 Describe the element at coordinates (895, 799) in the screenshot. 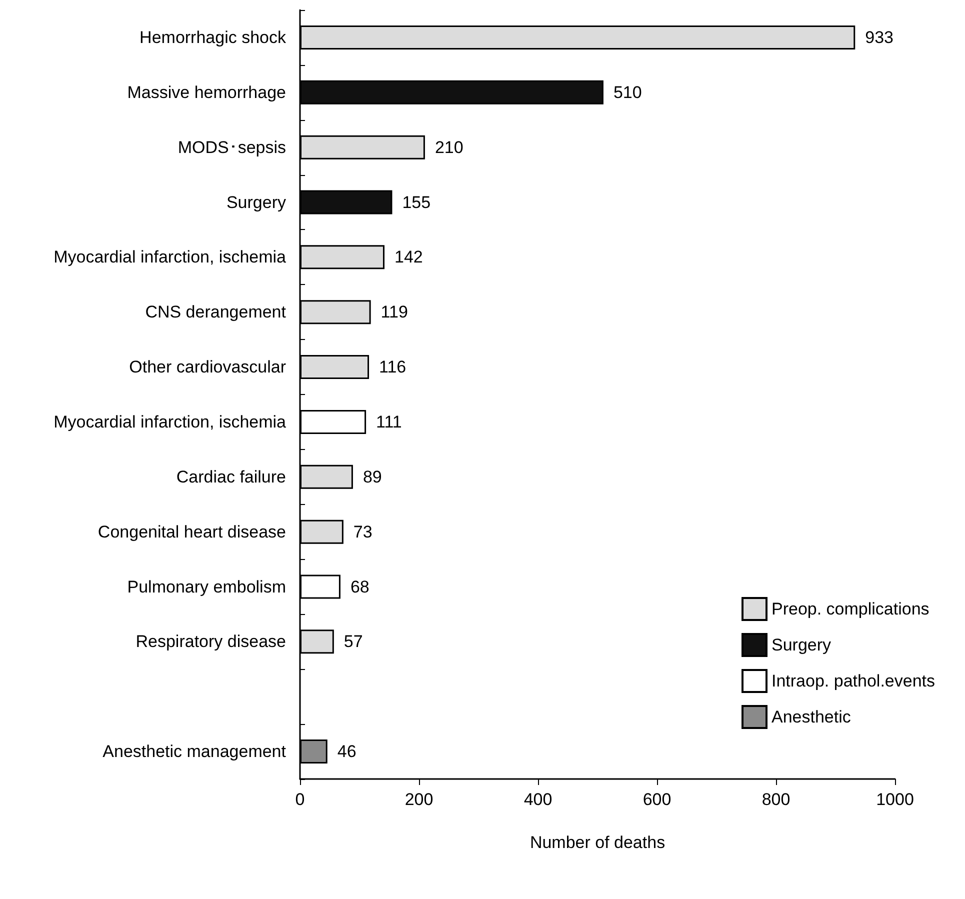

I see `x-tick-label: 1000` at that location.